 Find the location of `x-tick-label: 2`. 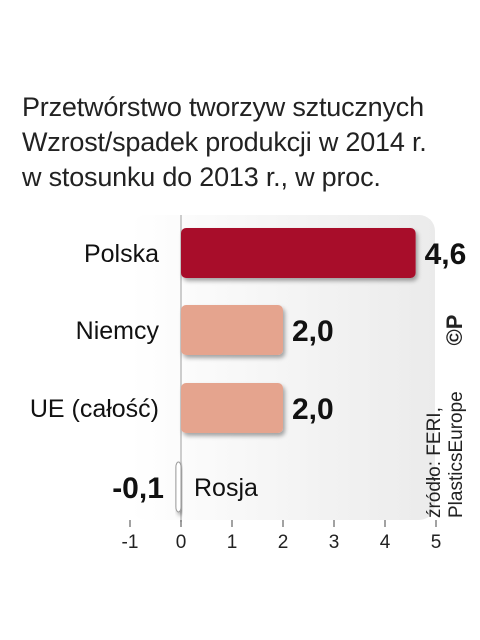

x-tick-label: 2 is located at coordinates (283, 542).